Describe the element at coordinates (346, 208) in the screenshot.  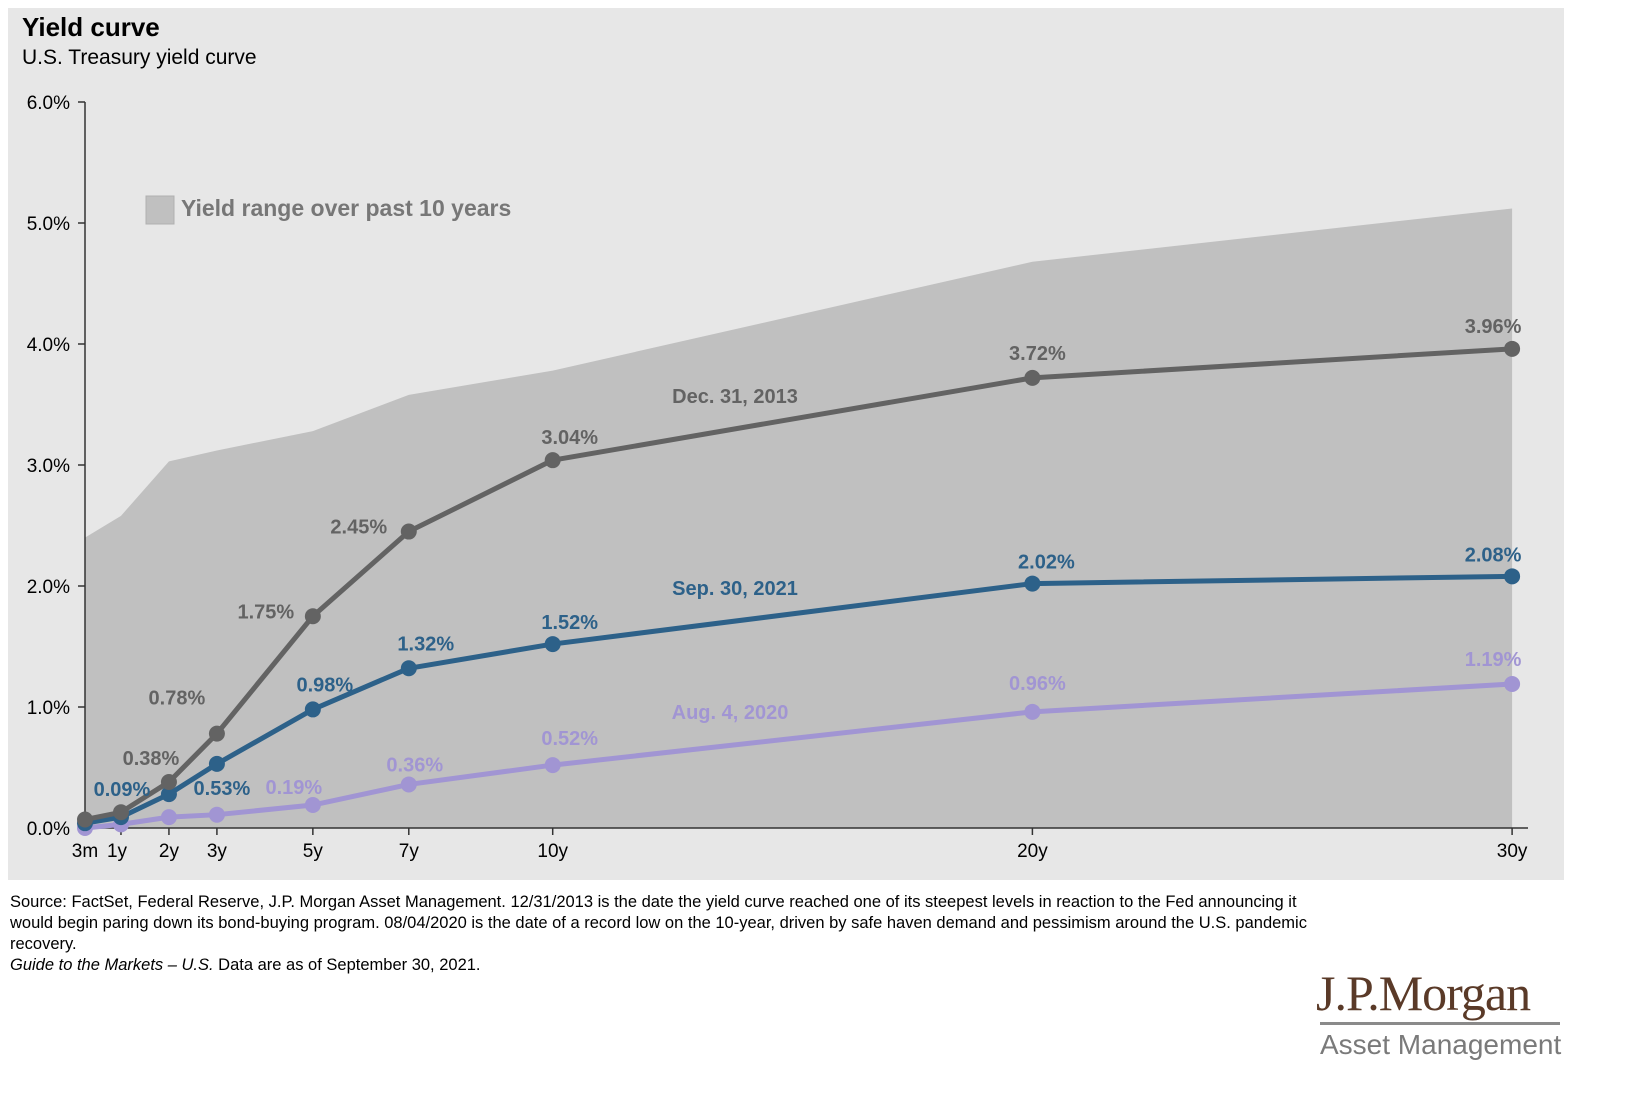
I see `legend-label: Yield range over past 10 years` at that location.